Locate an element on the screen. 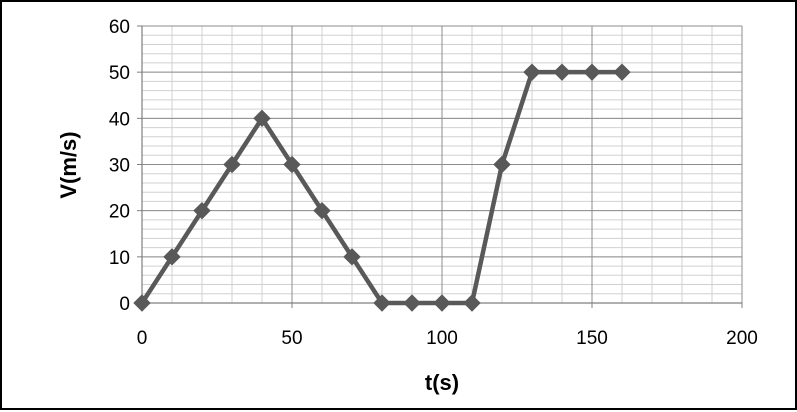  x-tick-label: 200 is located at coordinates (742, 338).